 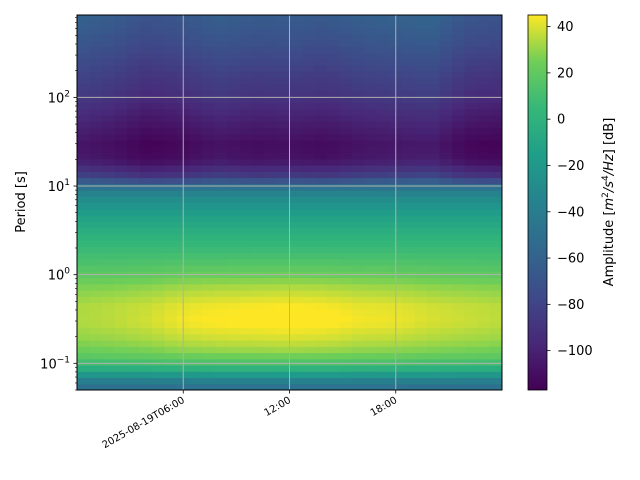 I want to click on colorbar-tick-label: −80, so click(x=570, y=305).